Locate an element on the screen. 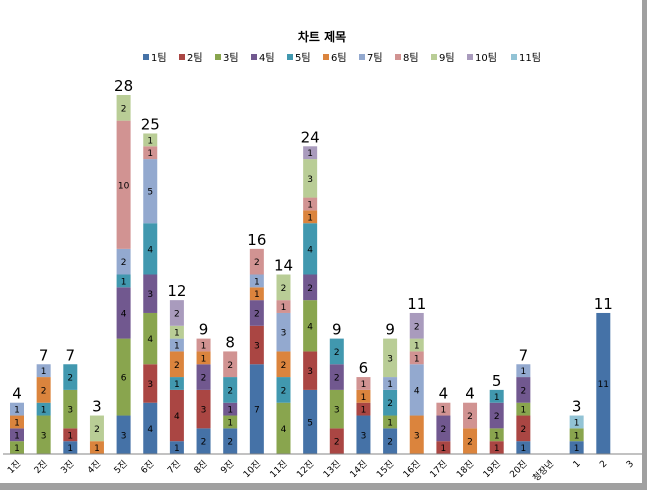 The height and width of the screenshot is (490, 647). data-label: 11 is located at coordinates (603, 385).